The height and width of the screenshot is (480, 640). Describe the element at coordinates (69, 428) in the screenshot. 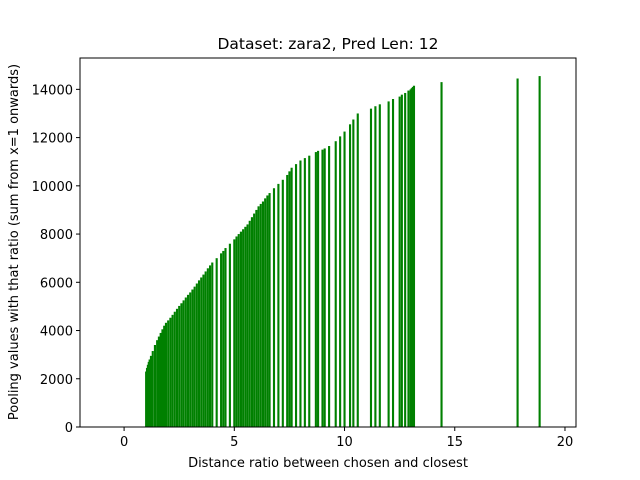

I see `y-tick-label: 0` at that location.